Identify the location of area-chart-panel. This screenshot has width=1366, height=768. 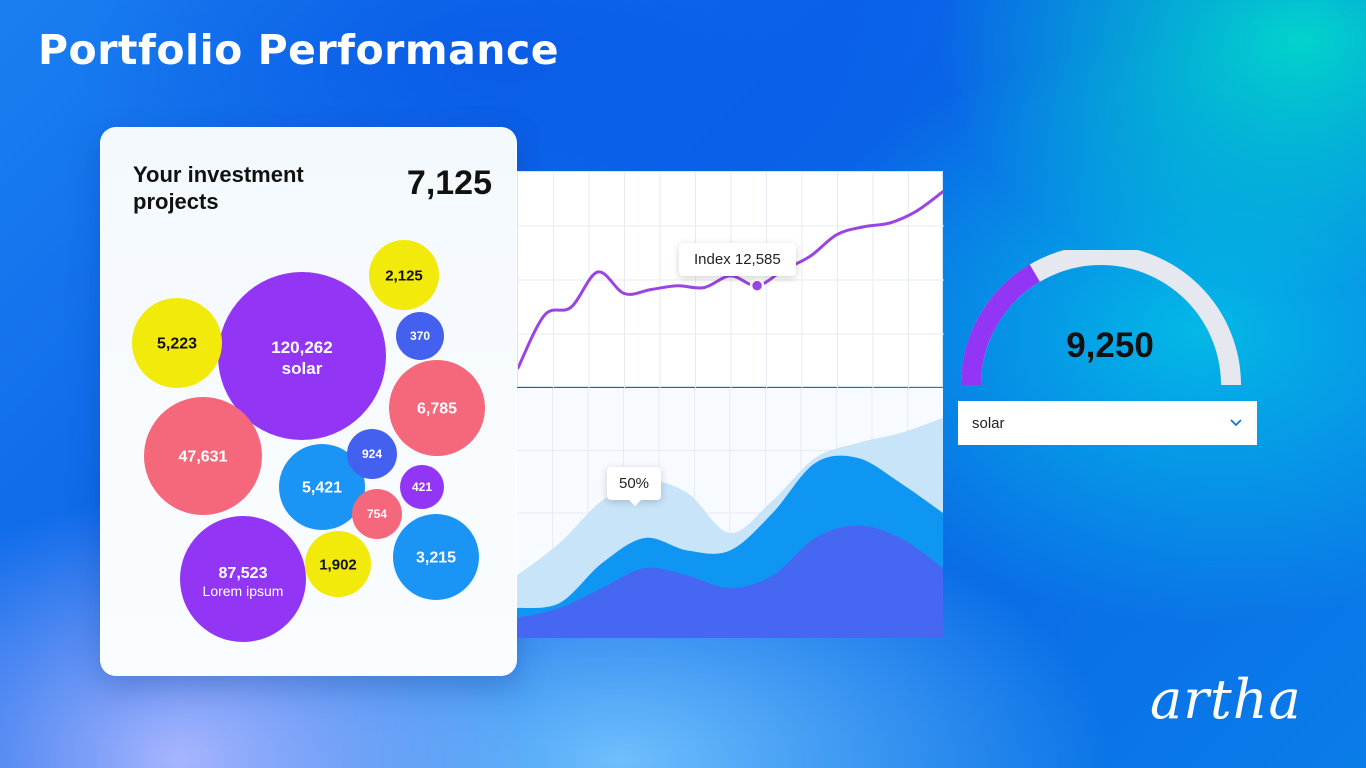
(730, 513).